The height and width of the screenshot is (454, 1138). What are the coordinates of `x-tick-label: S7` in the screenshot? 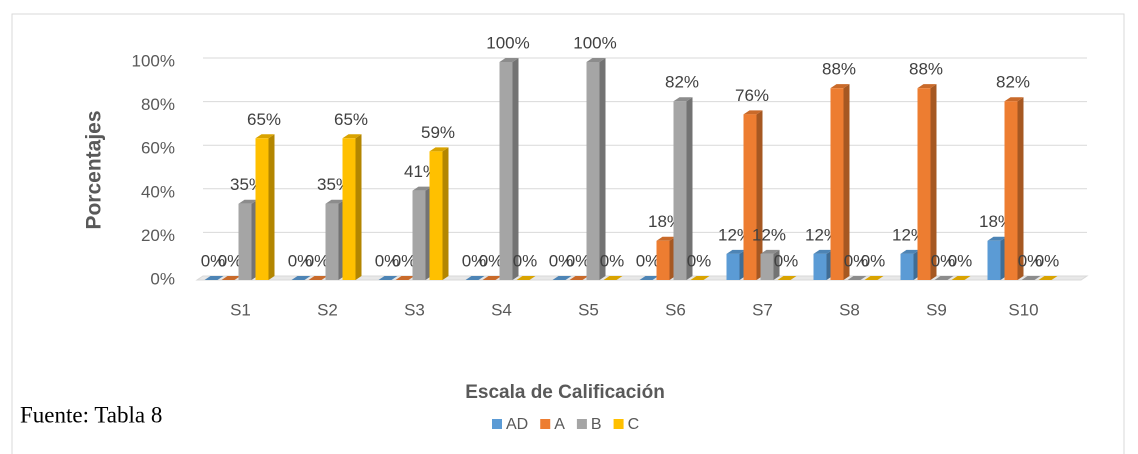 It's located at (762, 309).